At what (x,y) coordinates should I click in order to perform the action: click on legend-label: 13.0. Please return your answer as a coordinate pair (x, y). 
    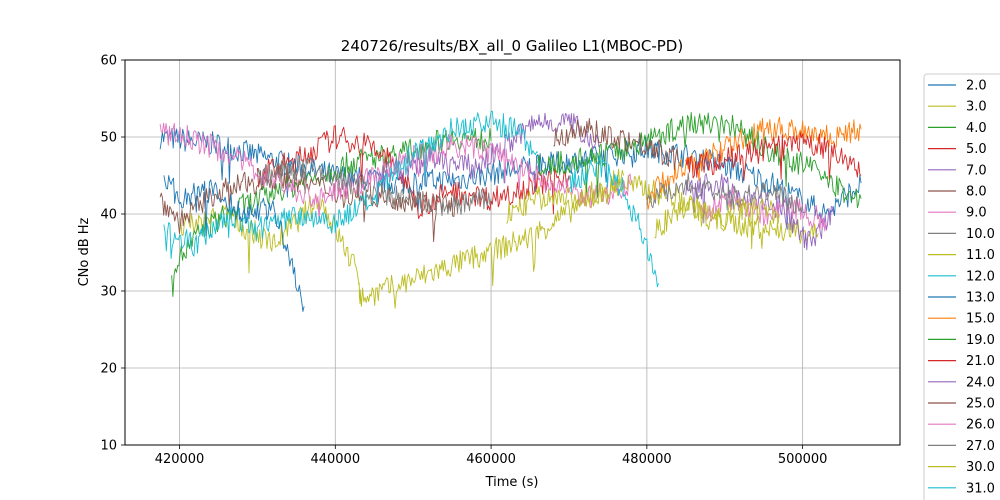
    Looking at the image, I should click on (980, 298).